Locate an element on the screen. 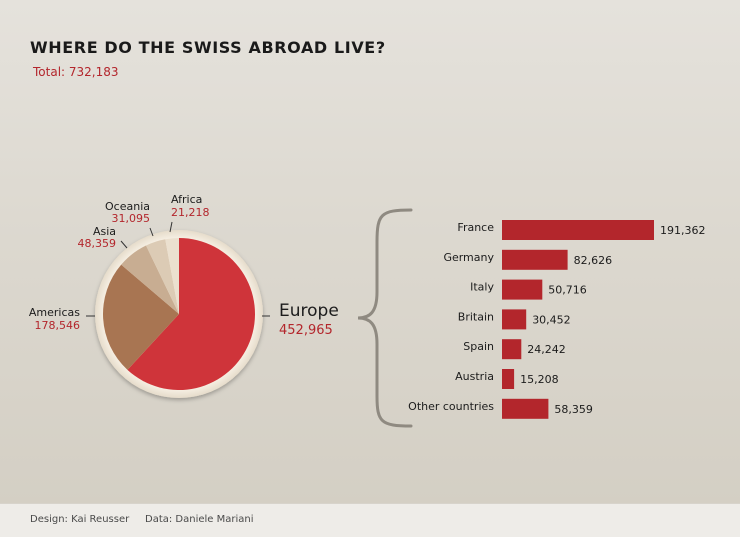 The width and height of the screenshot is (740, 537). bar-category-britain: Britain is located at coordinates (476, 316).